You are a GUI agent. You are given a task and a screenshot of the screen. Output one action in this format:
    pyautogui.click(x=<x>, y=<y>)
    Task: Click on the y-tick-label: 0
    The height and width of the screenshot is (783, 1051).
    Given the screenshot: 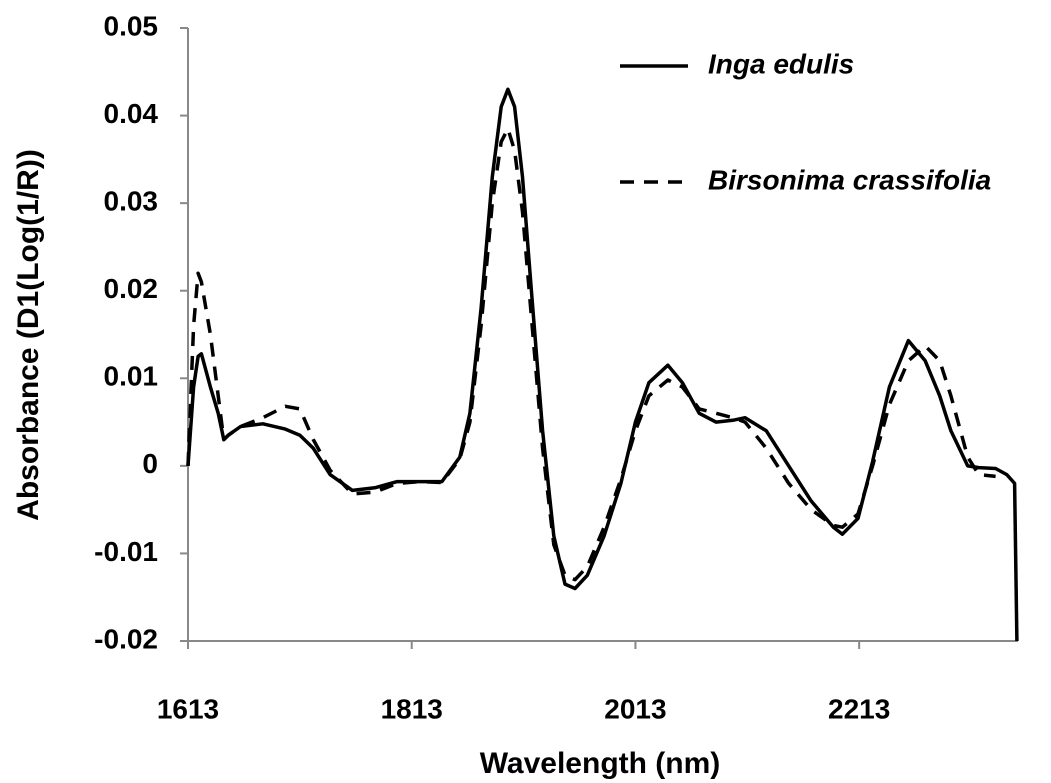 What is the action you would take?
    pyautogui.click(x=150, y=463)
    